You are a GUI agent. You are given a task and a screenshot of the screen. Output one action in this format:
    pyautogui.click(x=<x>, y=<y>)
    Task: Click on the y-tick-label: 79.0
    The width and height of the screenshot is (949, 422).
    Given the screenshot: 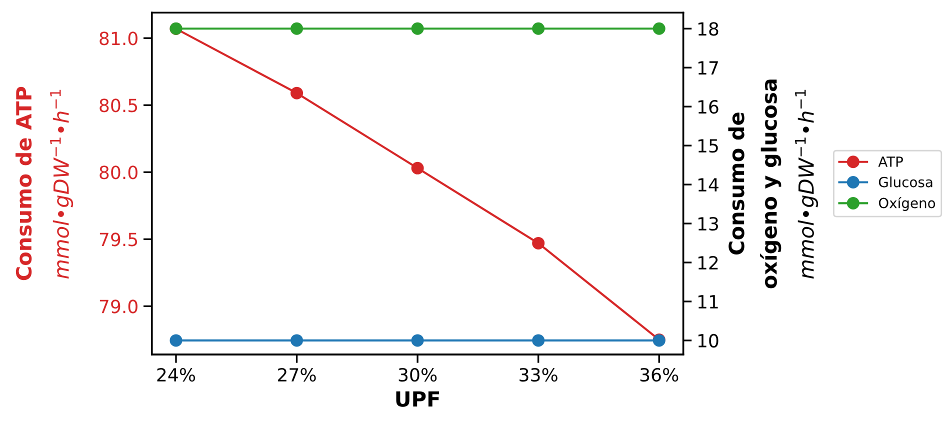 What is the action you would take?
    pyautogui.click(x=119, y=307)
    